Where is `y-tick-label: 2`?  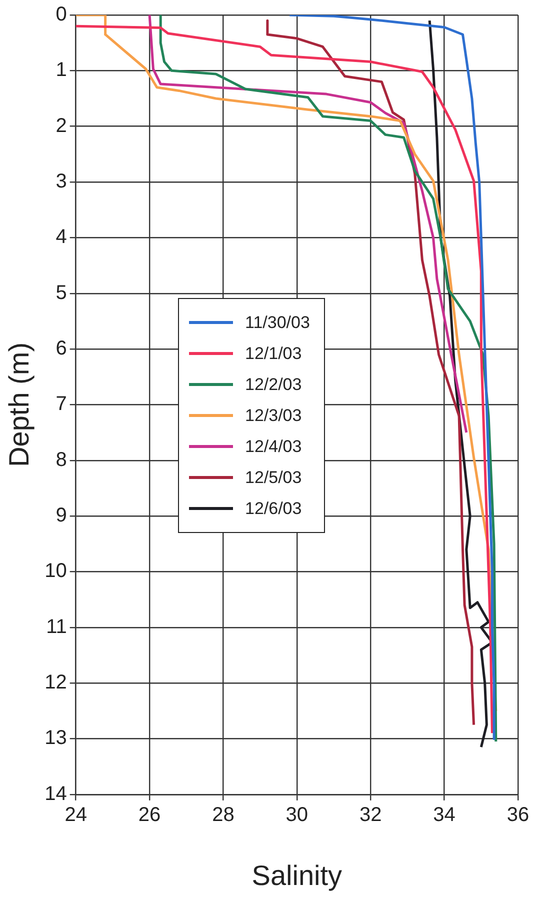
y-tick-label: 2 is located at coordinates (61, 125).